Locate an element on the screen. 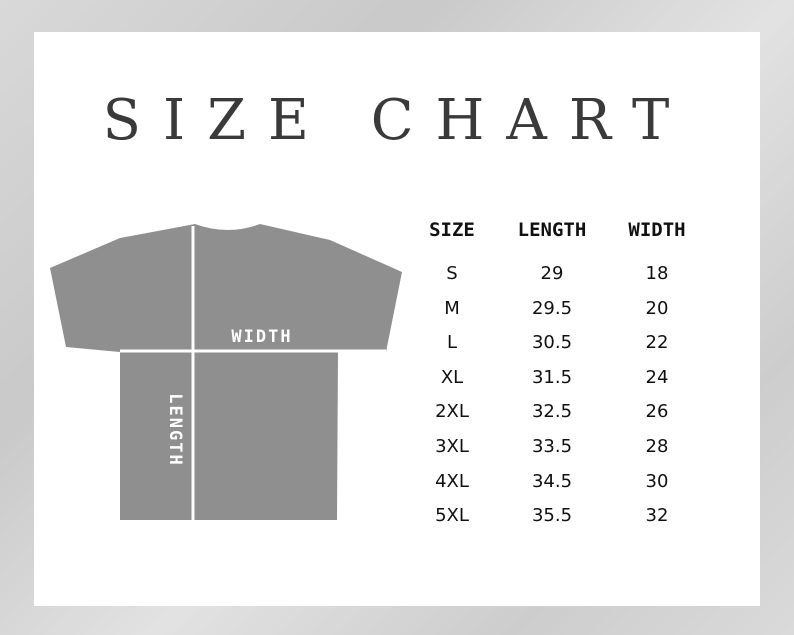 Image resolution: width=794 pixels, height=635 pixels. cell-length: 35.5 is located at coordinates (552, 516).